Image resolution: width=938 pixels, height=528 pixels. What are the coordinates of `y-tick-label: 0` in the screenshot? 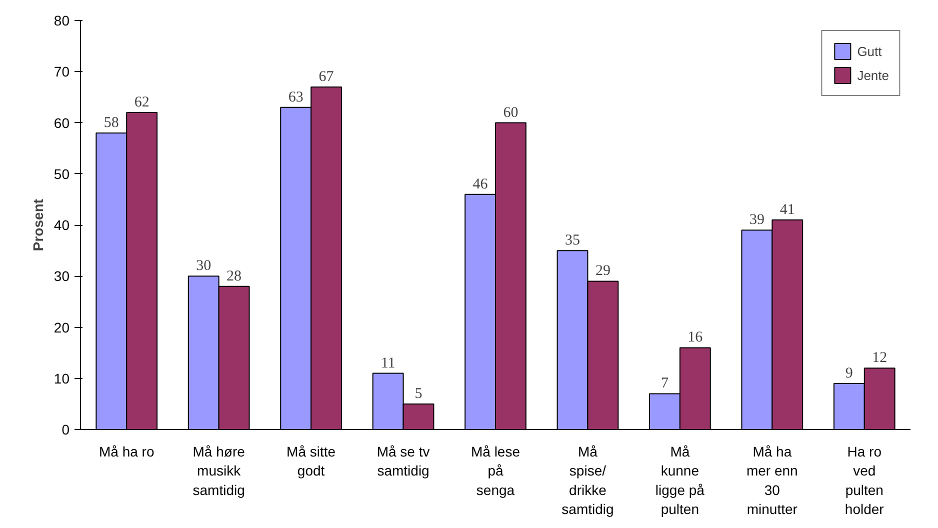 It's located at (66, 430).